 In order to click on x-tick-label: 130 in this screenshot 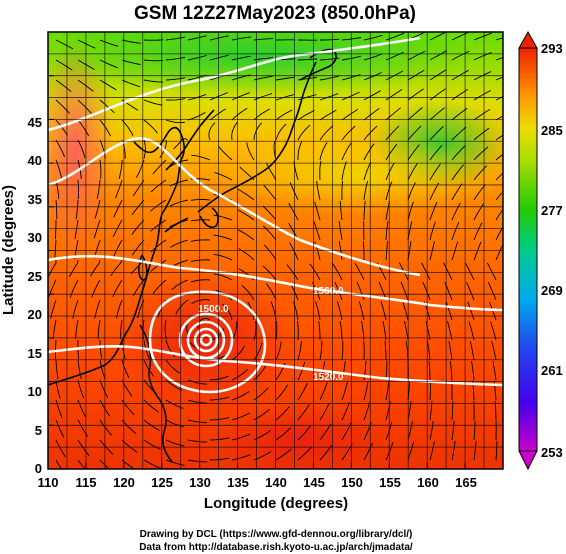, I will do `click(200, 482)`.